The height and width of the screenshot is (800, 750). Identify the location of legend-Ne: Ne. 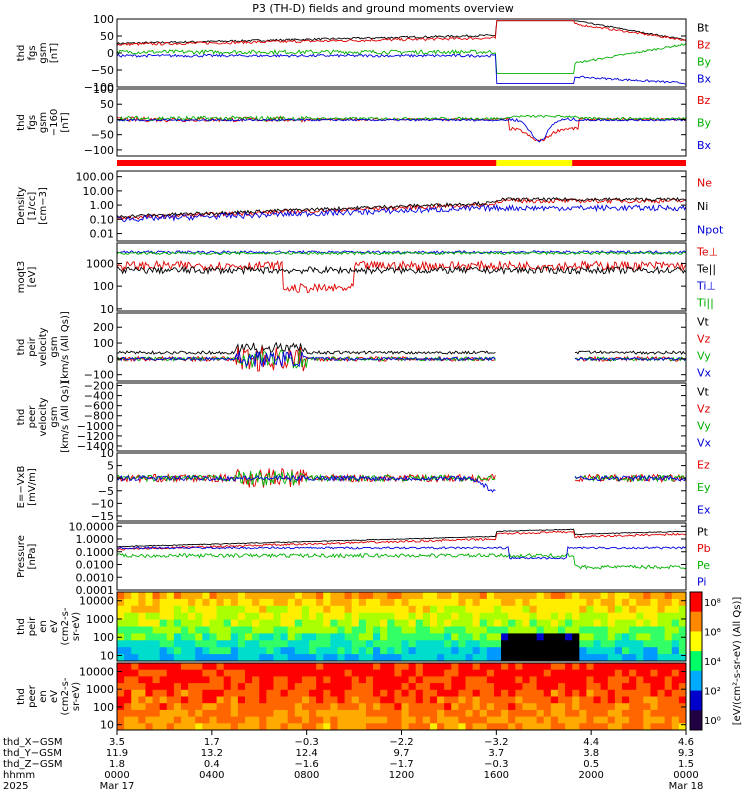
(704, 183).